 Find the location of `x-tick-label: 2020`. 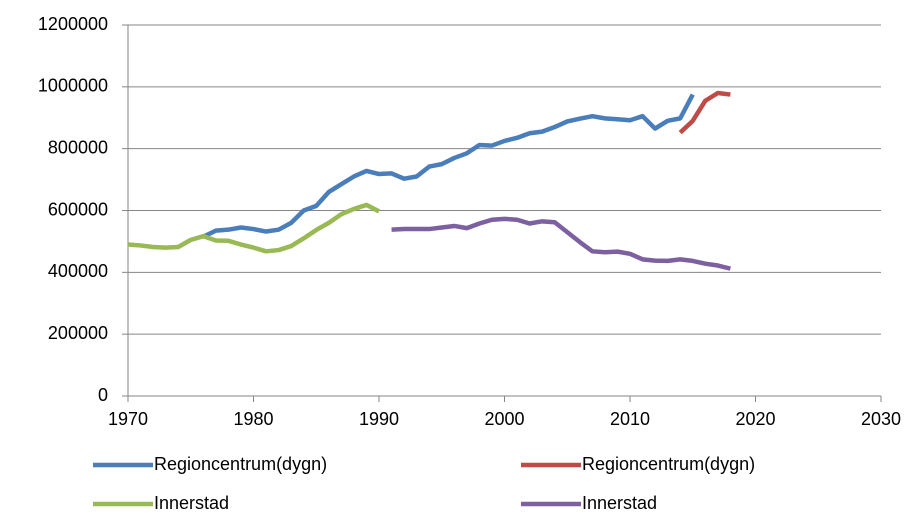

x-tick-label: 2020 is located at coordinates (755, 419).